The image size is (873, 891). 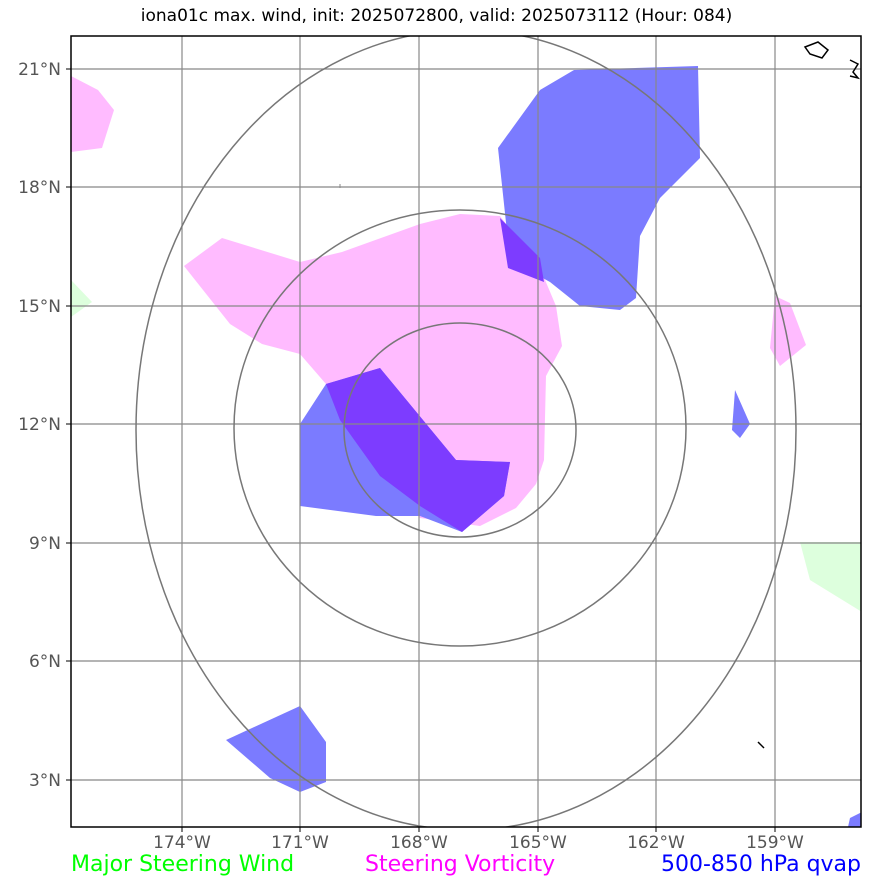 What do you see at coordinates (45, 781) in the screenshot?
I see `lat-label: 3°N` at bounding box center [45, 781].